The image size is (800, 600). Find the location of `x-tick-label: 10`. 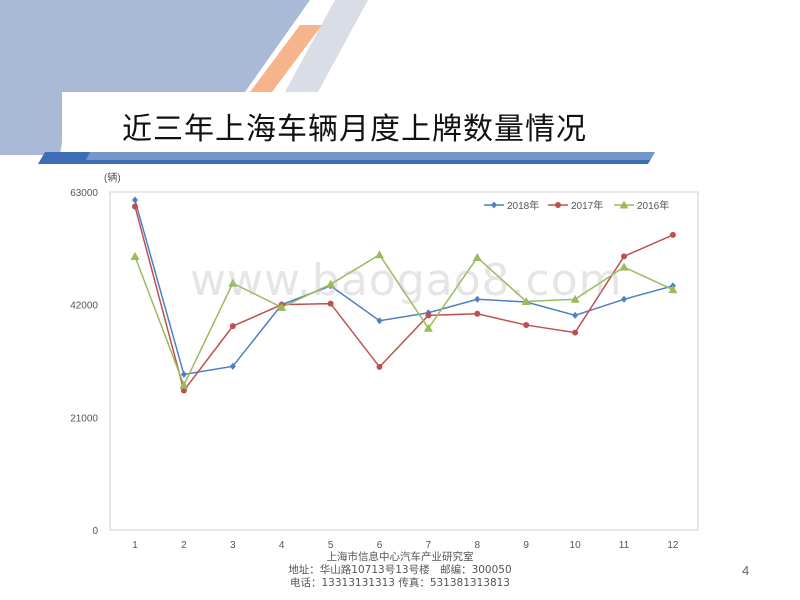

x-tick-label: 10 is located at coordinates (576, 545).